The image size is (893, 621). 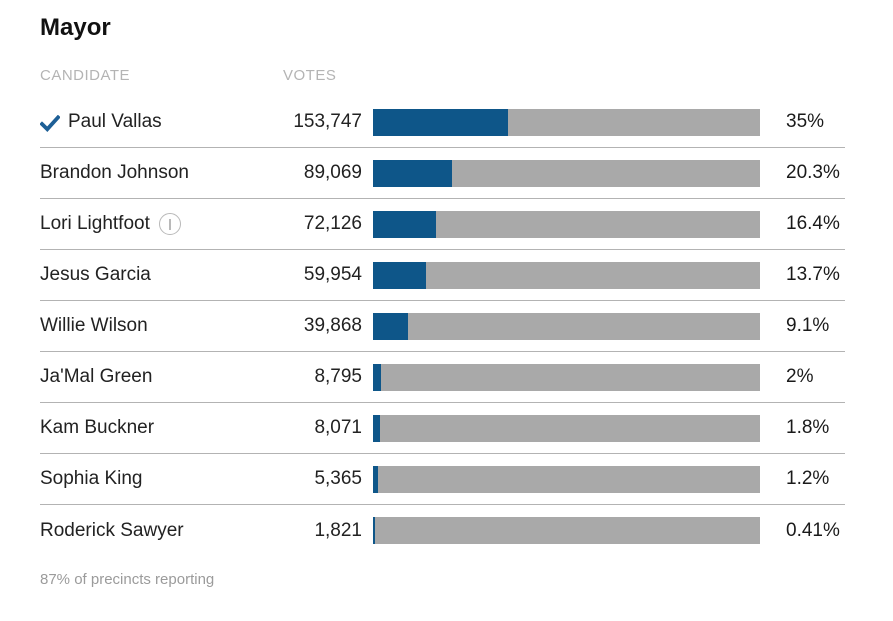 What do you see at coordinates (75, 27) in the screenshot?
I see `page-title: Mayor` at bounding box center [75, 27].